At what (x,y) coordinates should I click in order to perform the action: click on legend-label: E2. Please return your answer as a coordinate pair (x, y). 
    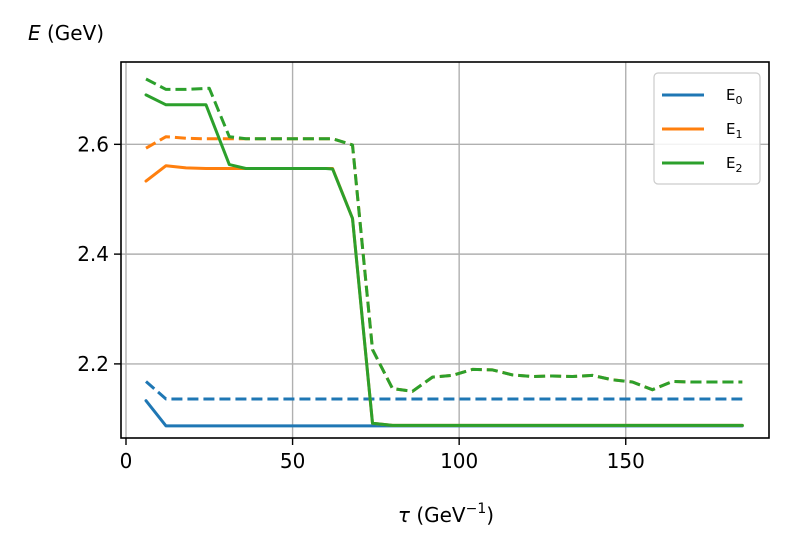
    Looking at the image, I should click on (734, 164).